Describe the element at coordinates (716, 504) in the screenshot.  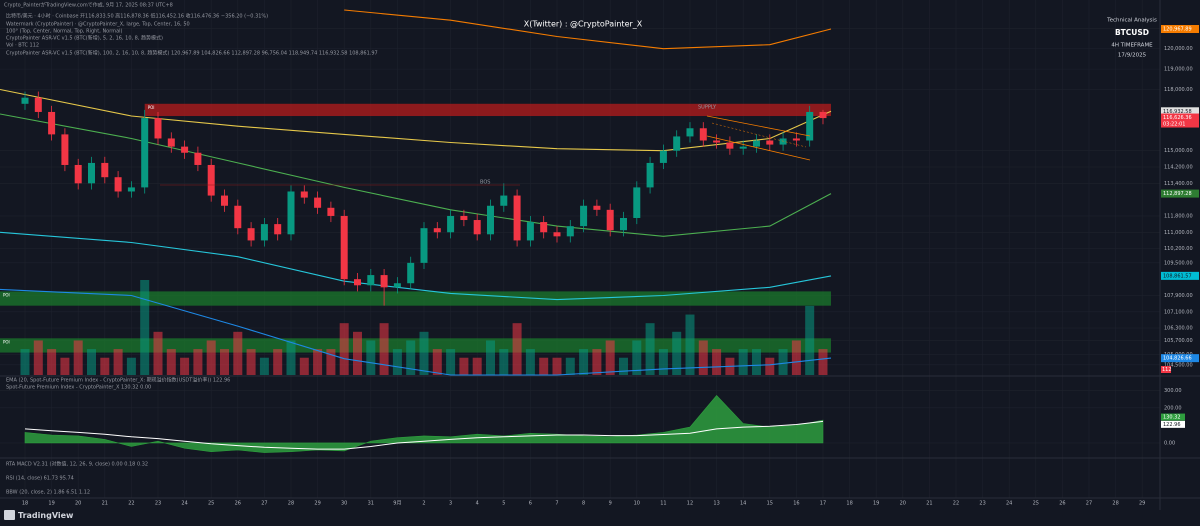
I see `x-tick-label: 13` at that location.